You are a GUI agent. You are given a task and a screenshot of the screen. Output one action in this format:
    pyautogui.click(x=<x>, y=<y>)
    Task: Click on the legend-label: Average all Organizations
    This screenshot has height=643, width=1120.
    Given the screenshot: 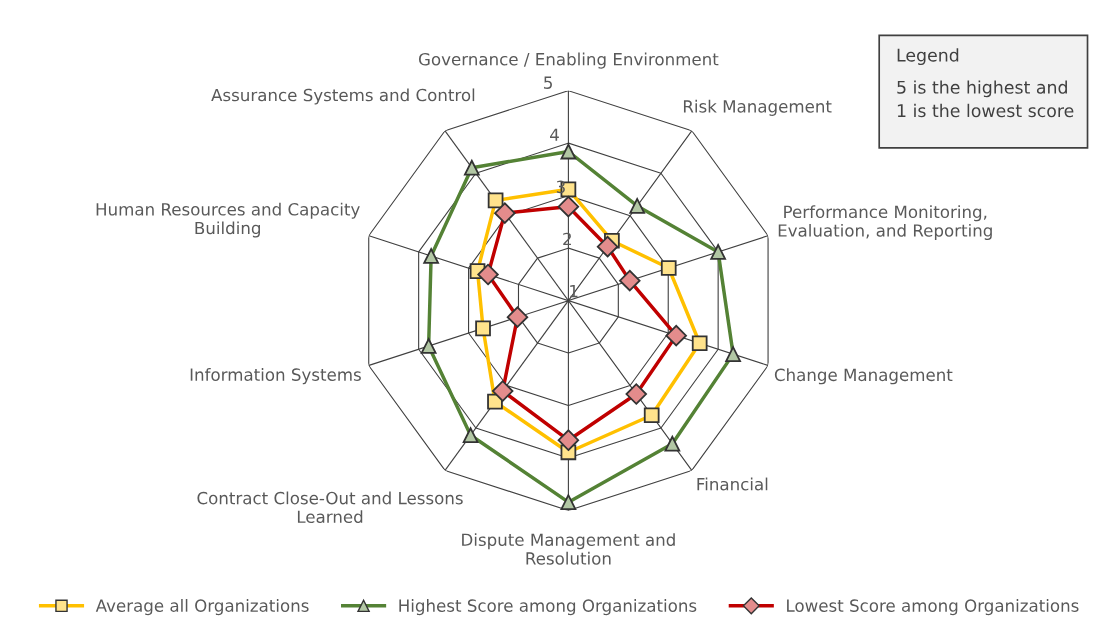 What is the action you would take?
    pyautogui.click(x=202, y=607)
    